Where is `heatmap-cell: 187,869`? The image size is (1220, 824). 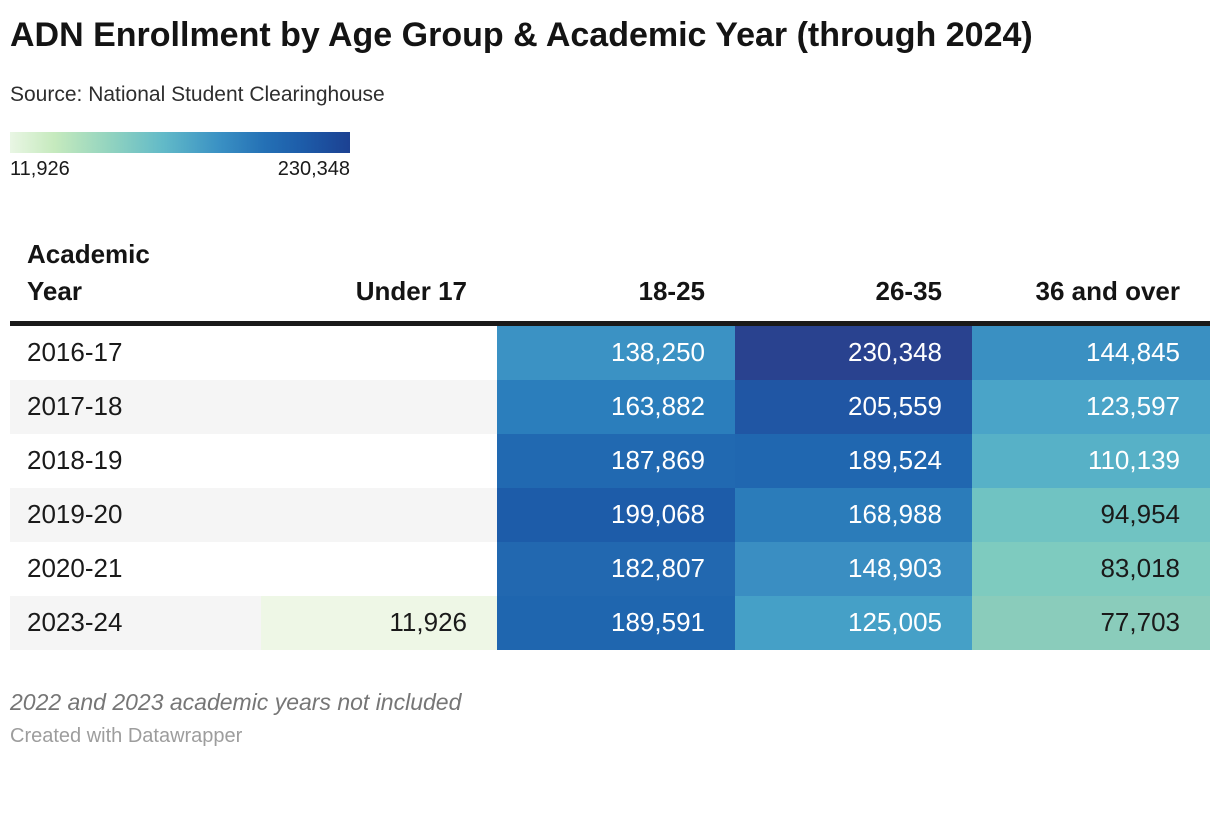 heatmap-cell: 187,869 is located at coordinates (616, 460).